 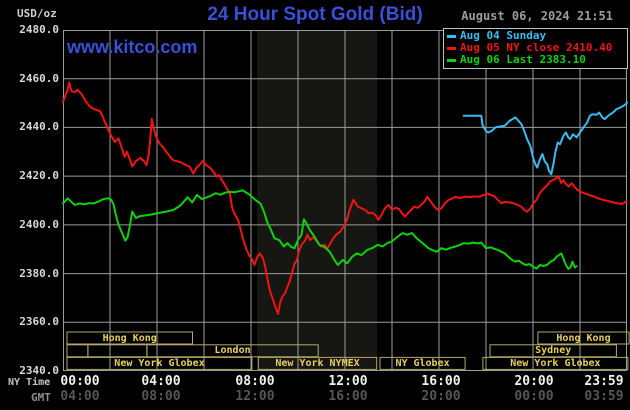 I want to click on x-axis-ny-time-label: NY Time, so click(x=29, y=382).